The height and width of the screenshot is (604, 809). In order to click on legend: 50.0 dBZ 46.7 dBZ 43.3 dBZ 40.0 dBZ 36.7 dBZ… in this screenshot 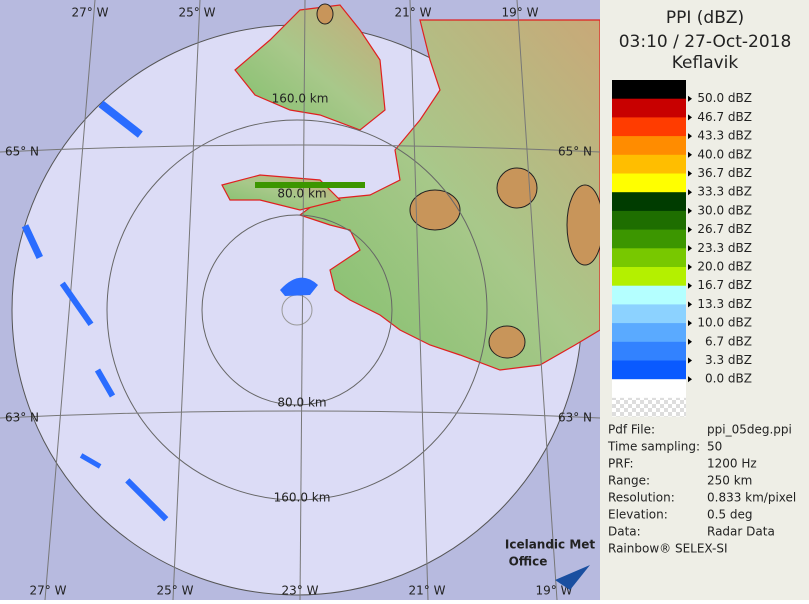, I will do `click(682, 248)`.